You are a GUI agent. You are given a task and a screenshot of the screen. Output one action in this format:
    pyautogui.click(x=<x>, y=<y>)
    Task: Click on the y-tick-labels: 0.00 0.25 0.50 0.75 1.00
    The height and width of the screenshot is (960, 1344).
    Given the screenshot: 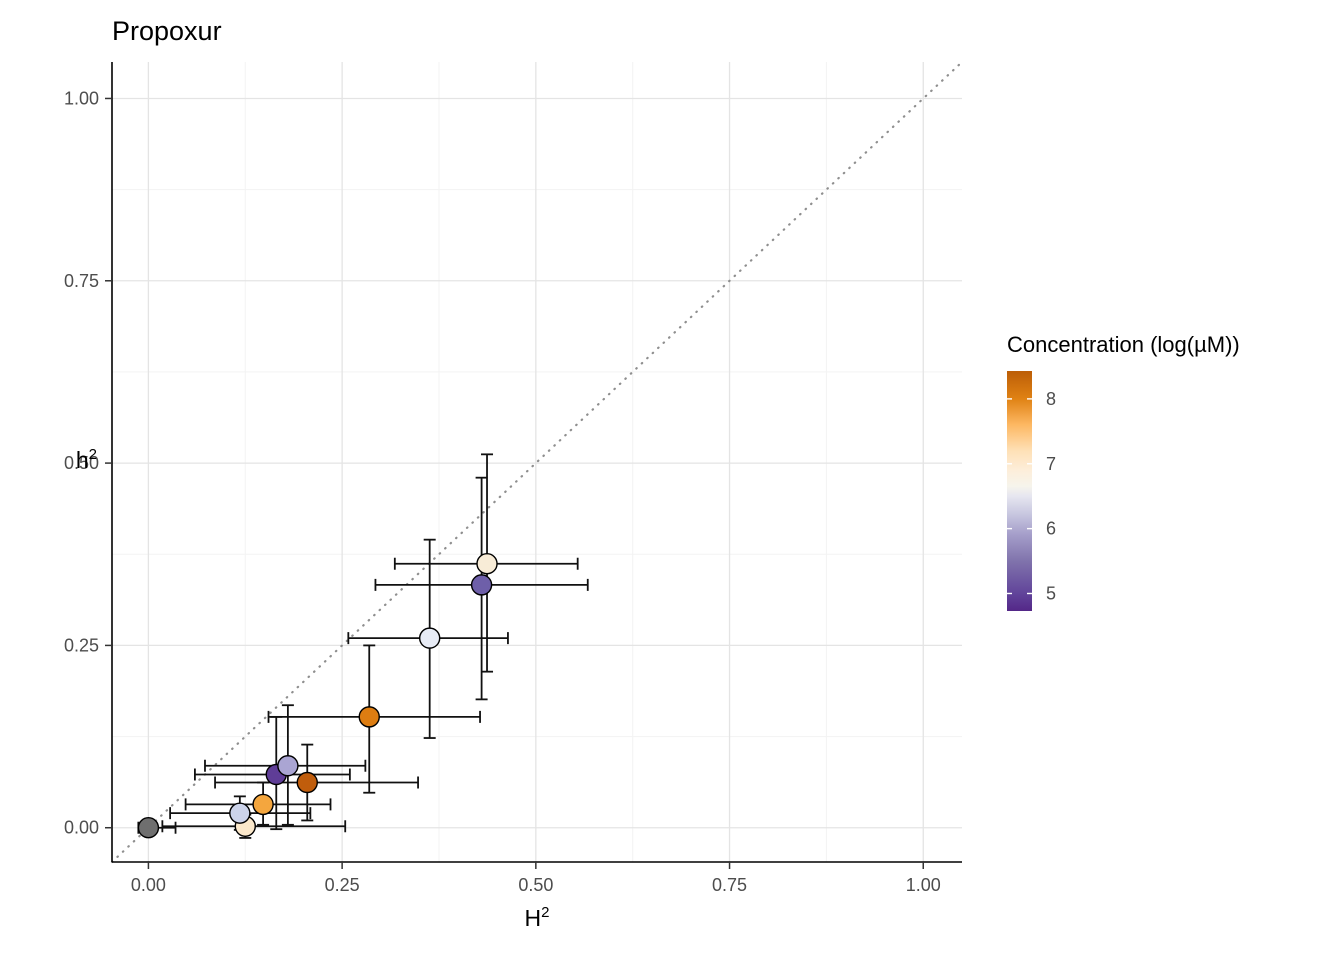 What is the action you would take?
    pyautogui.click(x=81, y=462)
    